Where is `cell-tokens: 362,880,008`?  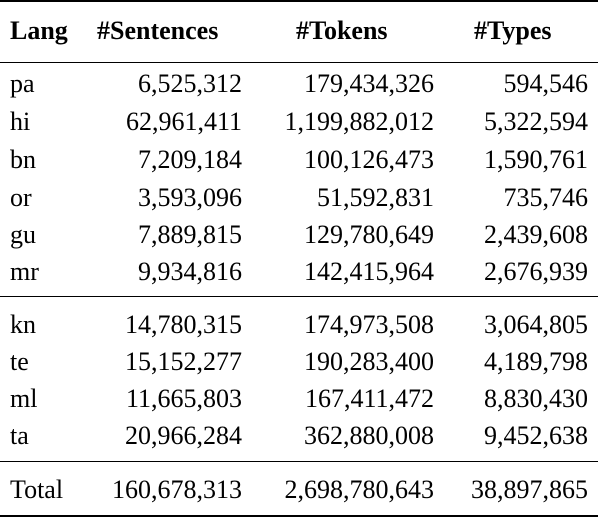 cell-tokens: 362,880,008 is located at coordinates (369, 435).